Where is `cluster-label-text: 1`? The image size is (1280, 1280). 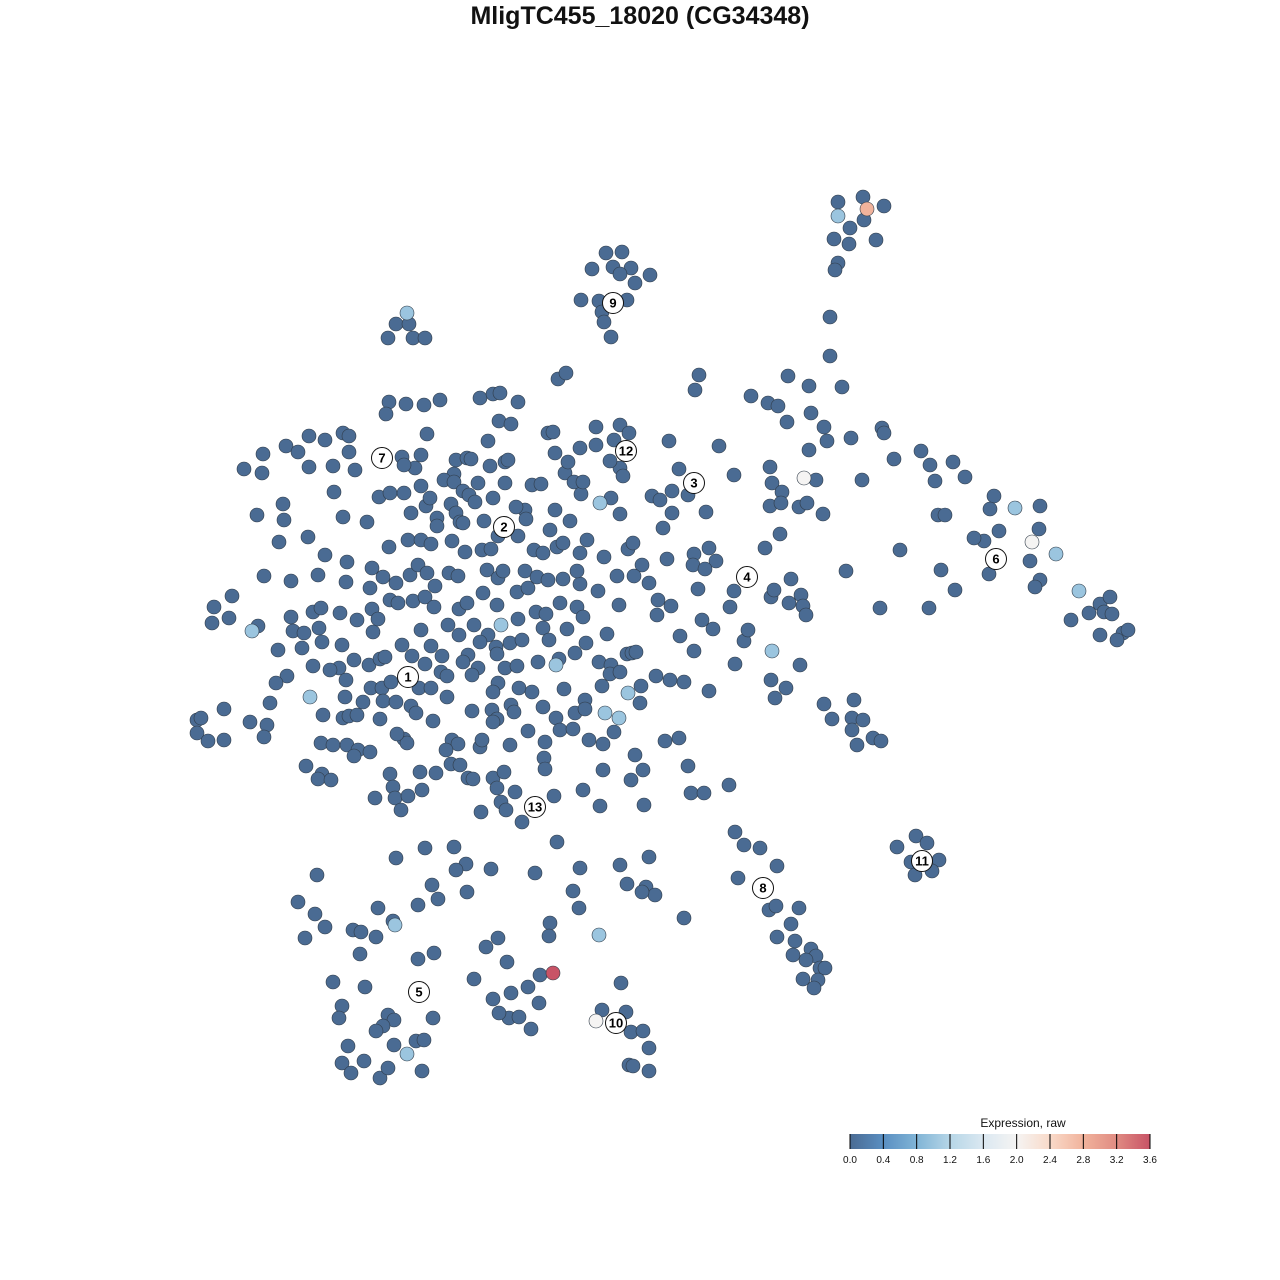
cluster-label-text: 1 is located at coordinates (407, 677).